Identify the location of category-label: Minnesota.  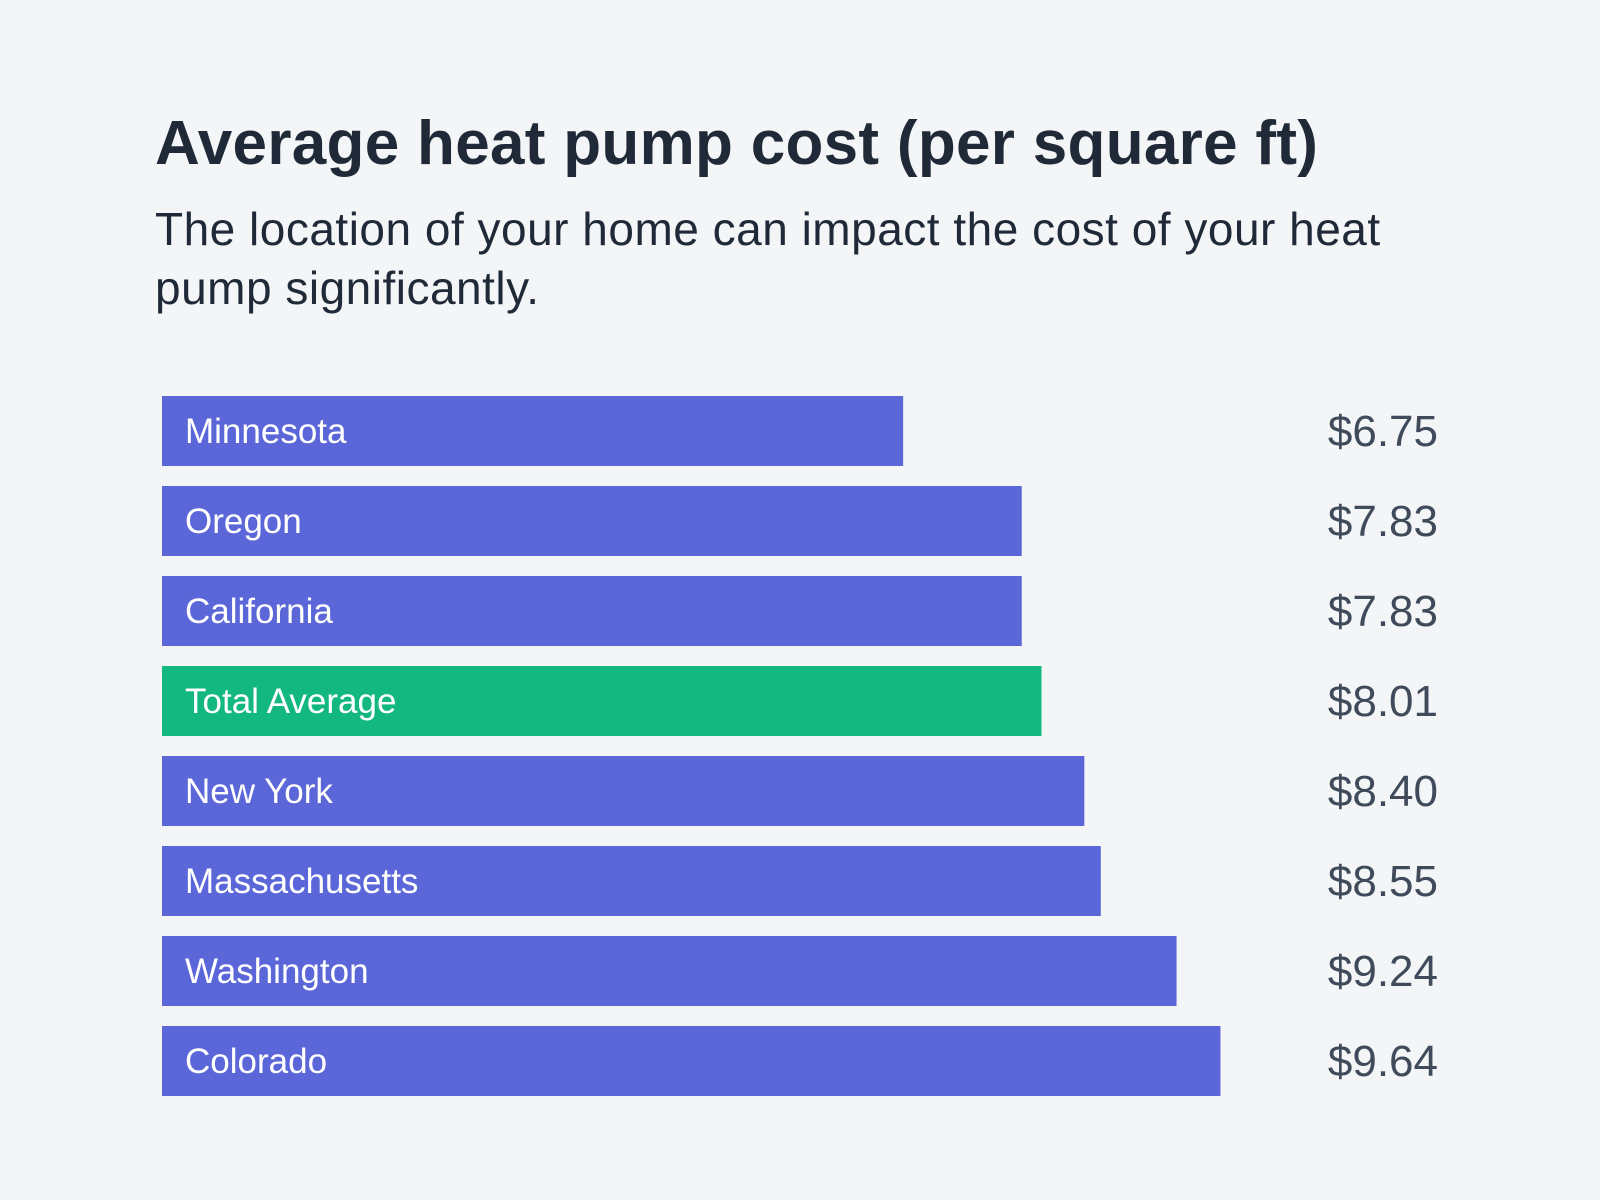
(266, 431).